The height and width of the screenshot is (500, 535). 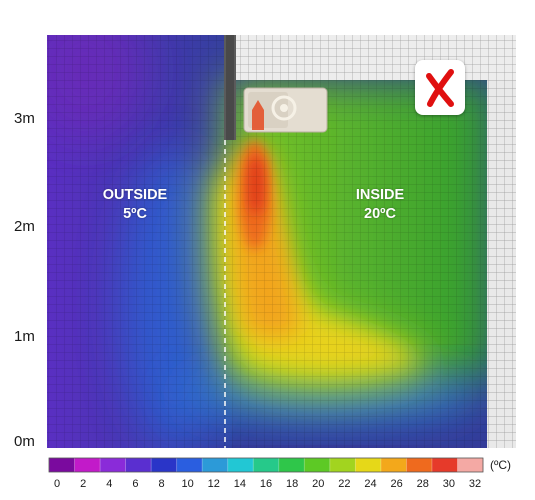 What do you see at coordinates (135, 214) in the screenshot?
I see `outside-temperature: 5ºC` at bounding box center [135, 214].